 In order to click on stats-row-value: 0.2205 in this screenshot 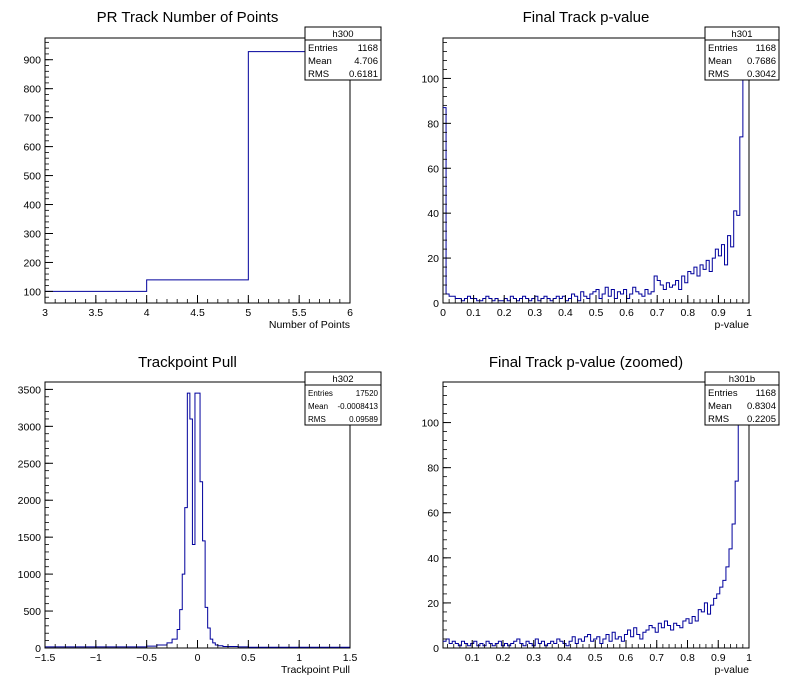, I will do `click(761, 419)`.